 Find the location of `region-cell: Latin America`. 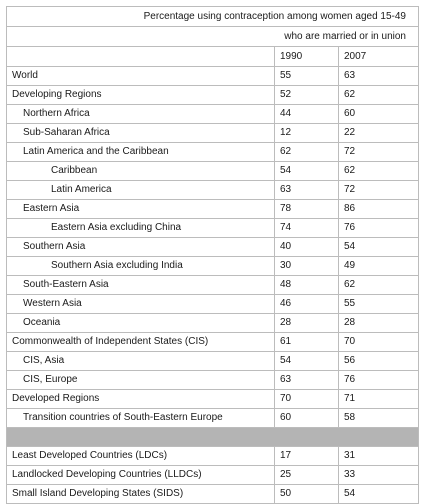

region-cell: Latin America is located at coordinates (140, 190).